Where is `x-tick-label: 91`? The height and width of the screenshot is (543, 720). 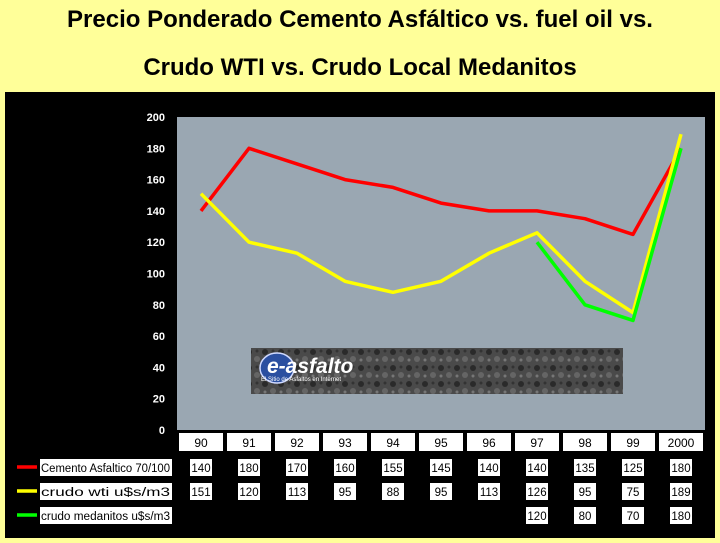
x-tick-label: 91 is located at coordinates (249, 443).